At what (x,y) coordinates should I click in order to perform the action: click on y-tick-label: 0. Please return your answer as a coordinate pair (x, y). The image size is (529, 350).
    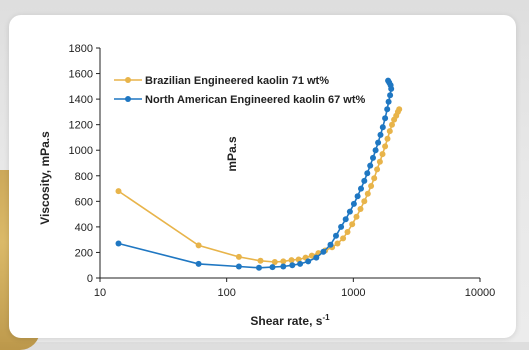
    Looking at the image, I should click on (90, 279).